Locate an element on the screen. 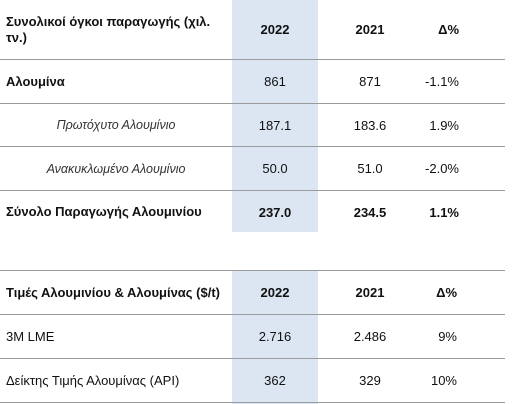 The height and width of the screenshot is (404, 512). table-row: Ανακυκλωμένο Αλουμίνιο 50.0 51.0 -2.0% is located at coordinates (252, 169).